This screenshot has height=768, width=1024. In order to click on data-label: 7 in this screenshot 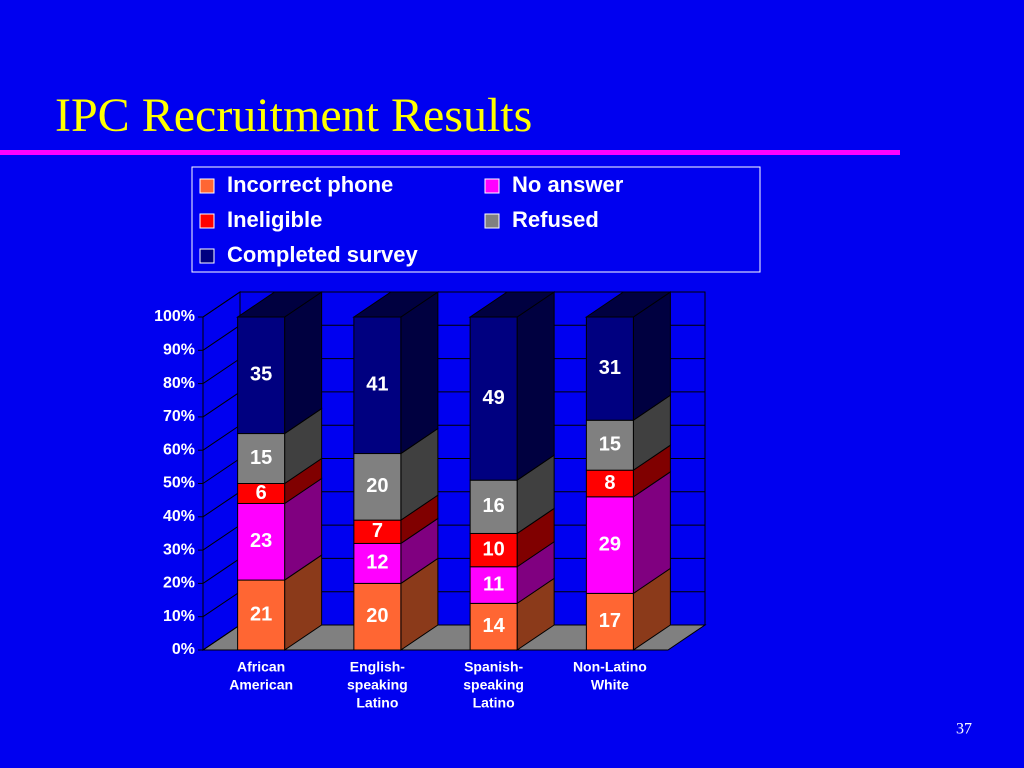, I will do `click(377, 531)`.